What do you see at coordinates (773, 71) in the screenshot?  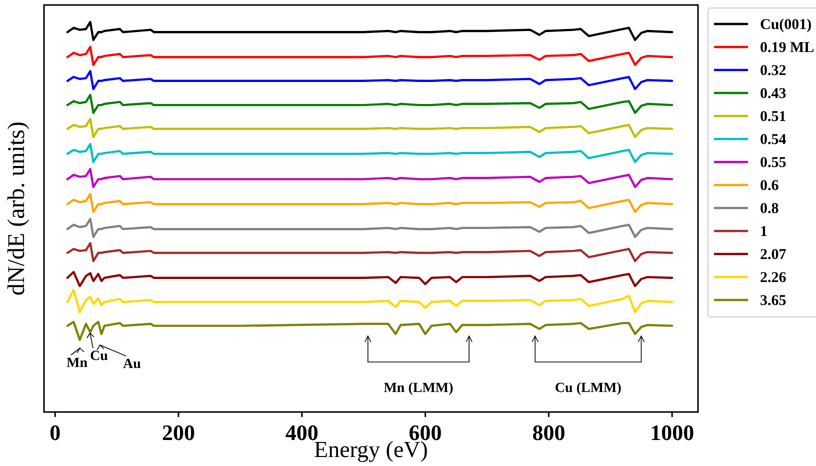 I see `legend-label: 0.32` at bounding box center [773, 71].